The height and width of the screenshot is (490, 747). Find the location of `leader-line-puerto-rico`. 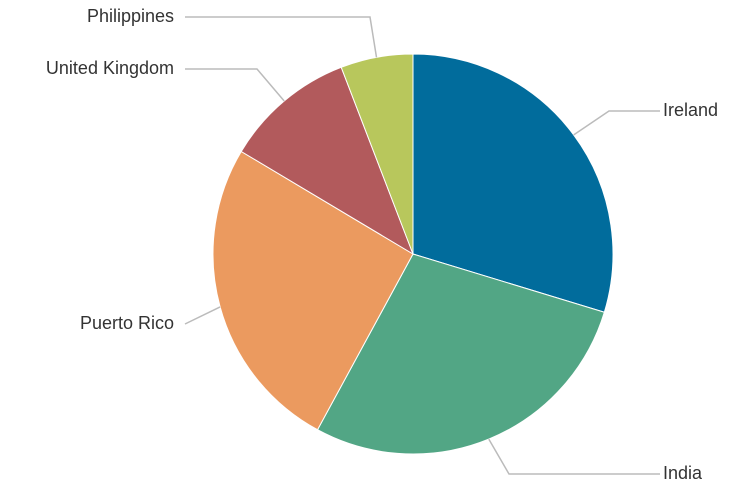

leader-line-puerto-rico is located at coordinates (202, 315).